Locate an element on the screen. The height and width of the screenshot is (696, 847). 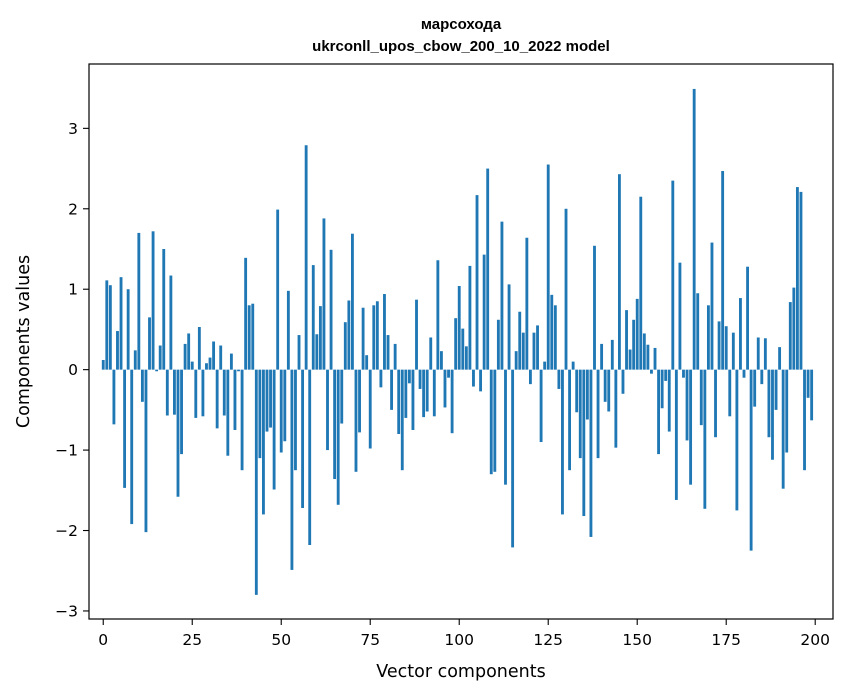
x-tick-label: 25 is located at coordinates (192, 640).